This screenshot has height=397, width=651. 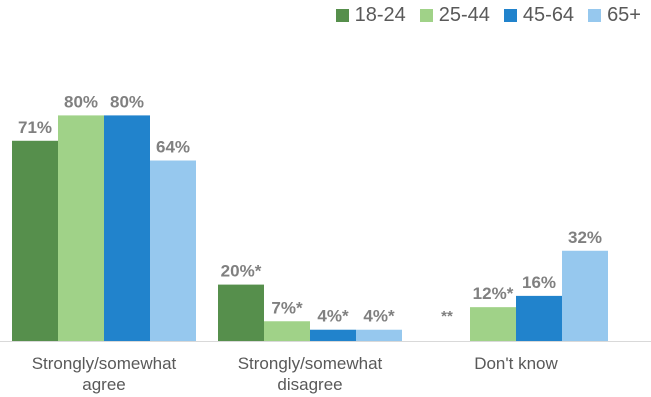 I want to click on legend-label-25-44: 25-44, so click(x=464, y=15).